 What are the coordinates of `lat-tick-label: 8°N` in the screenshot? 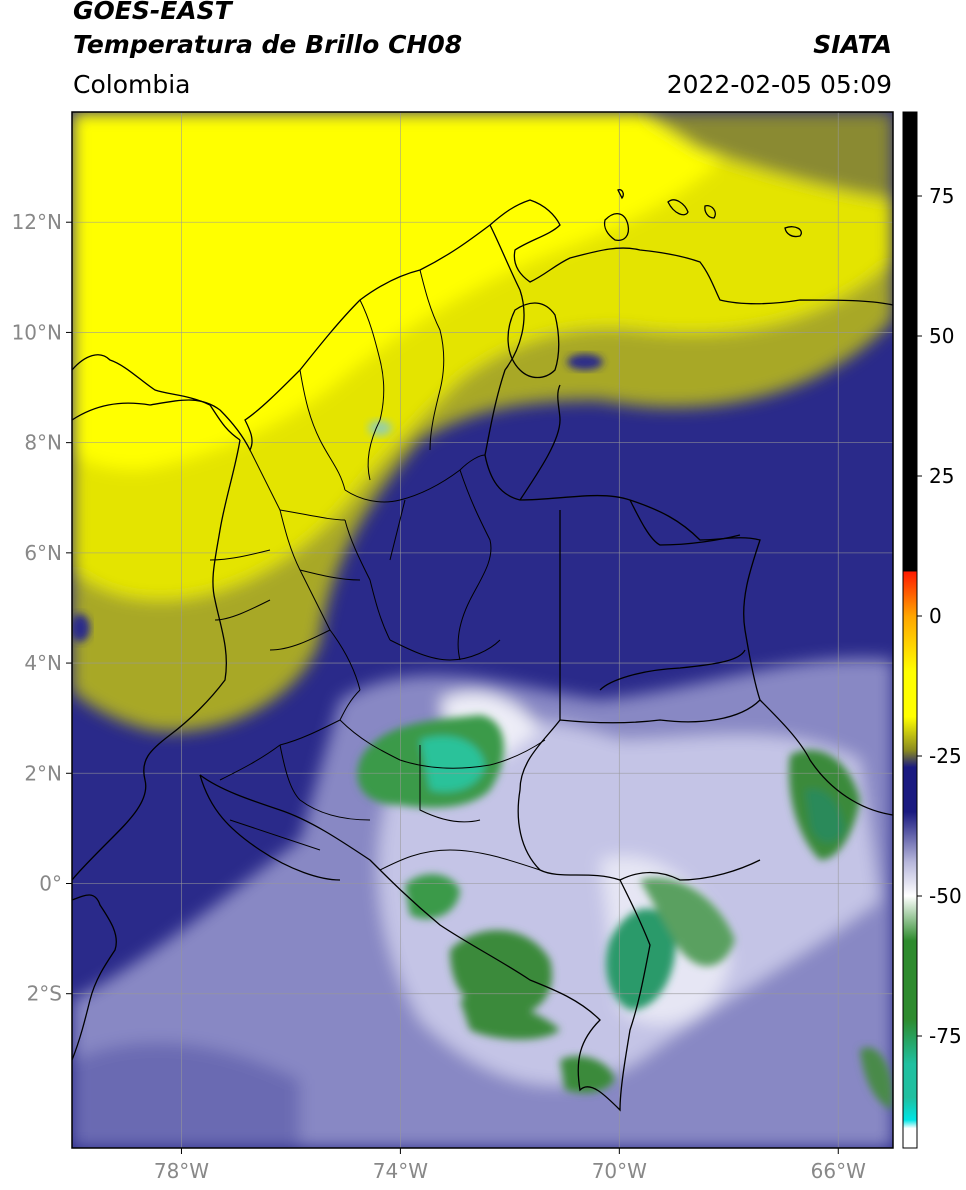 It's located at (43, 443).